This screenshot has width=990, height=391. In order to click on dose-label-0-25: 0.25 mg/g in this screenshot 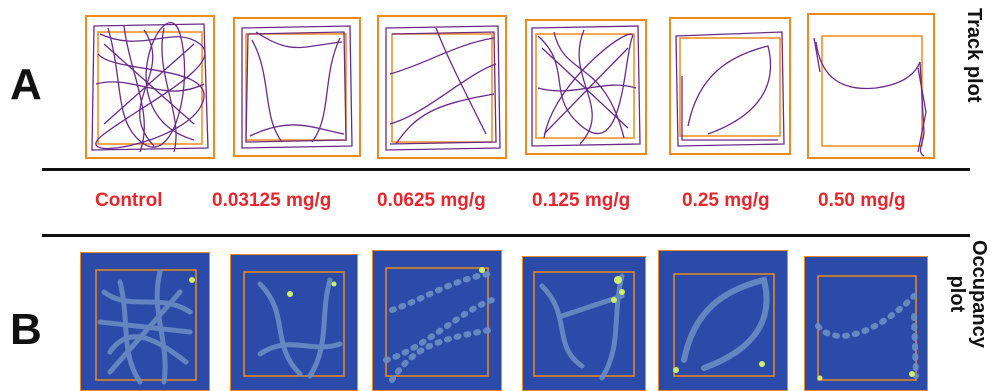, I will do `click(726, 200)`.